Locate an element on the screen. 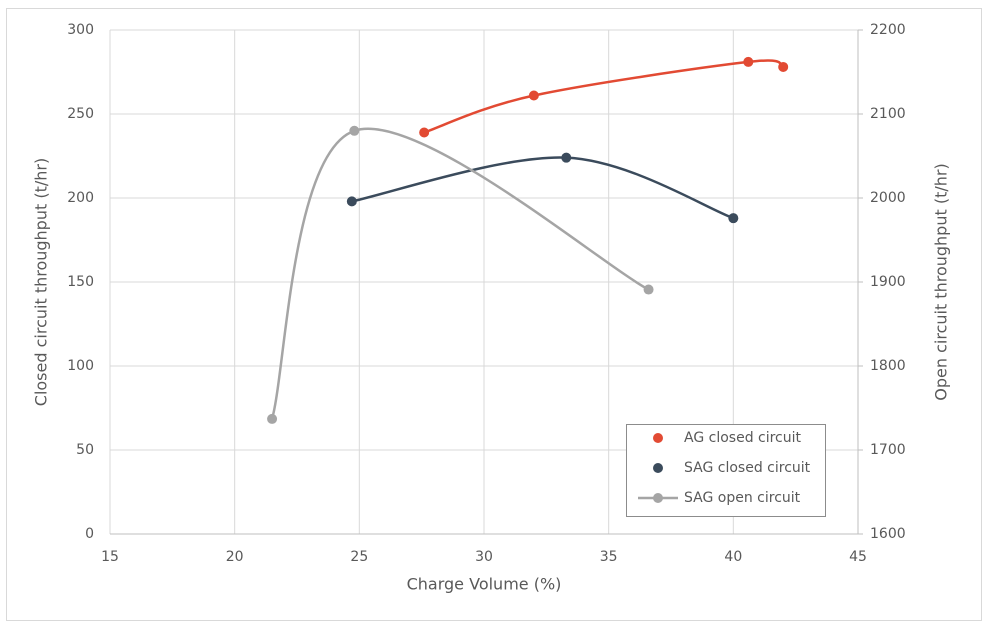  x-tick-label: 25 is located at coordinates (359, 557).